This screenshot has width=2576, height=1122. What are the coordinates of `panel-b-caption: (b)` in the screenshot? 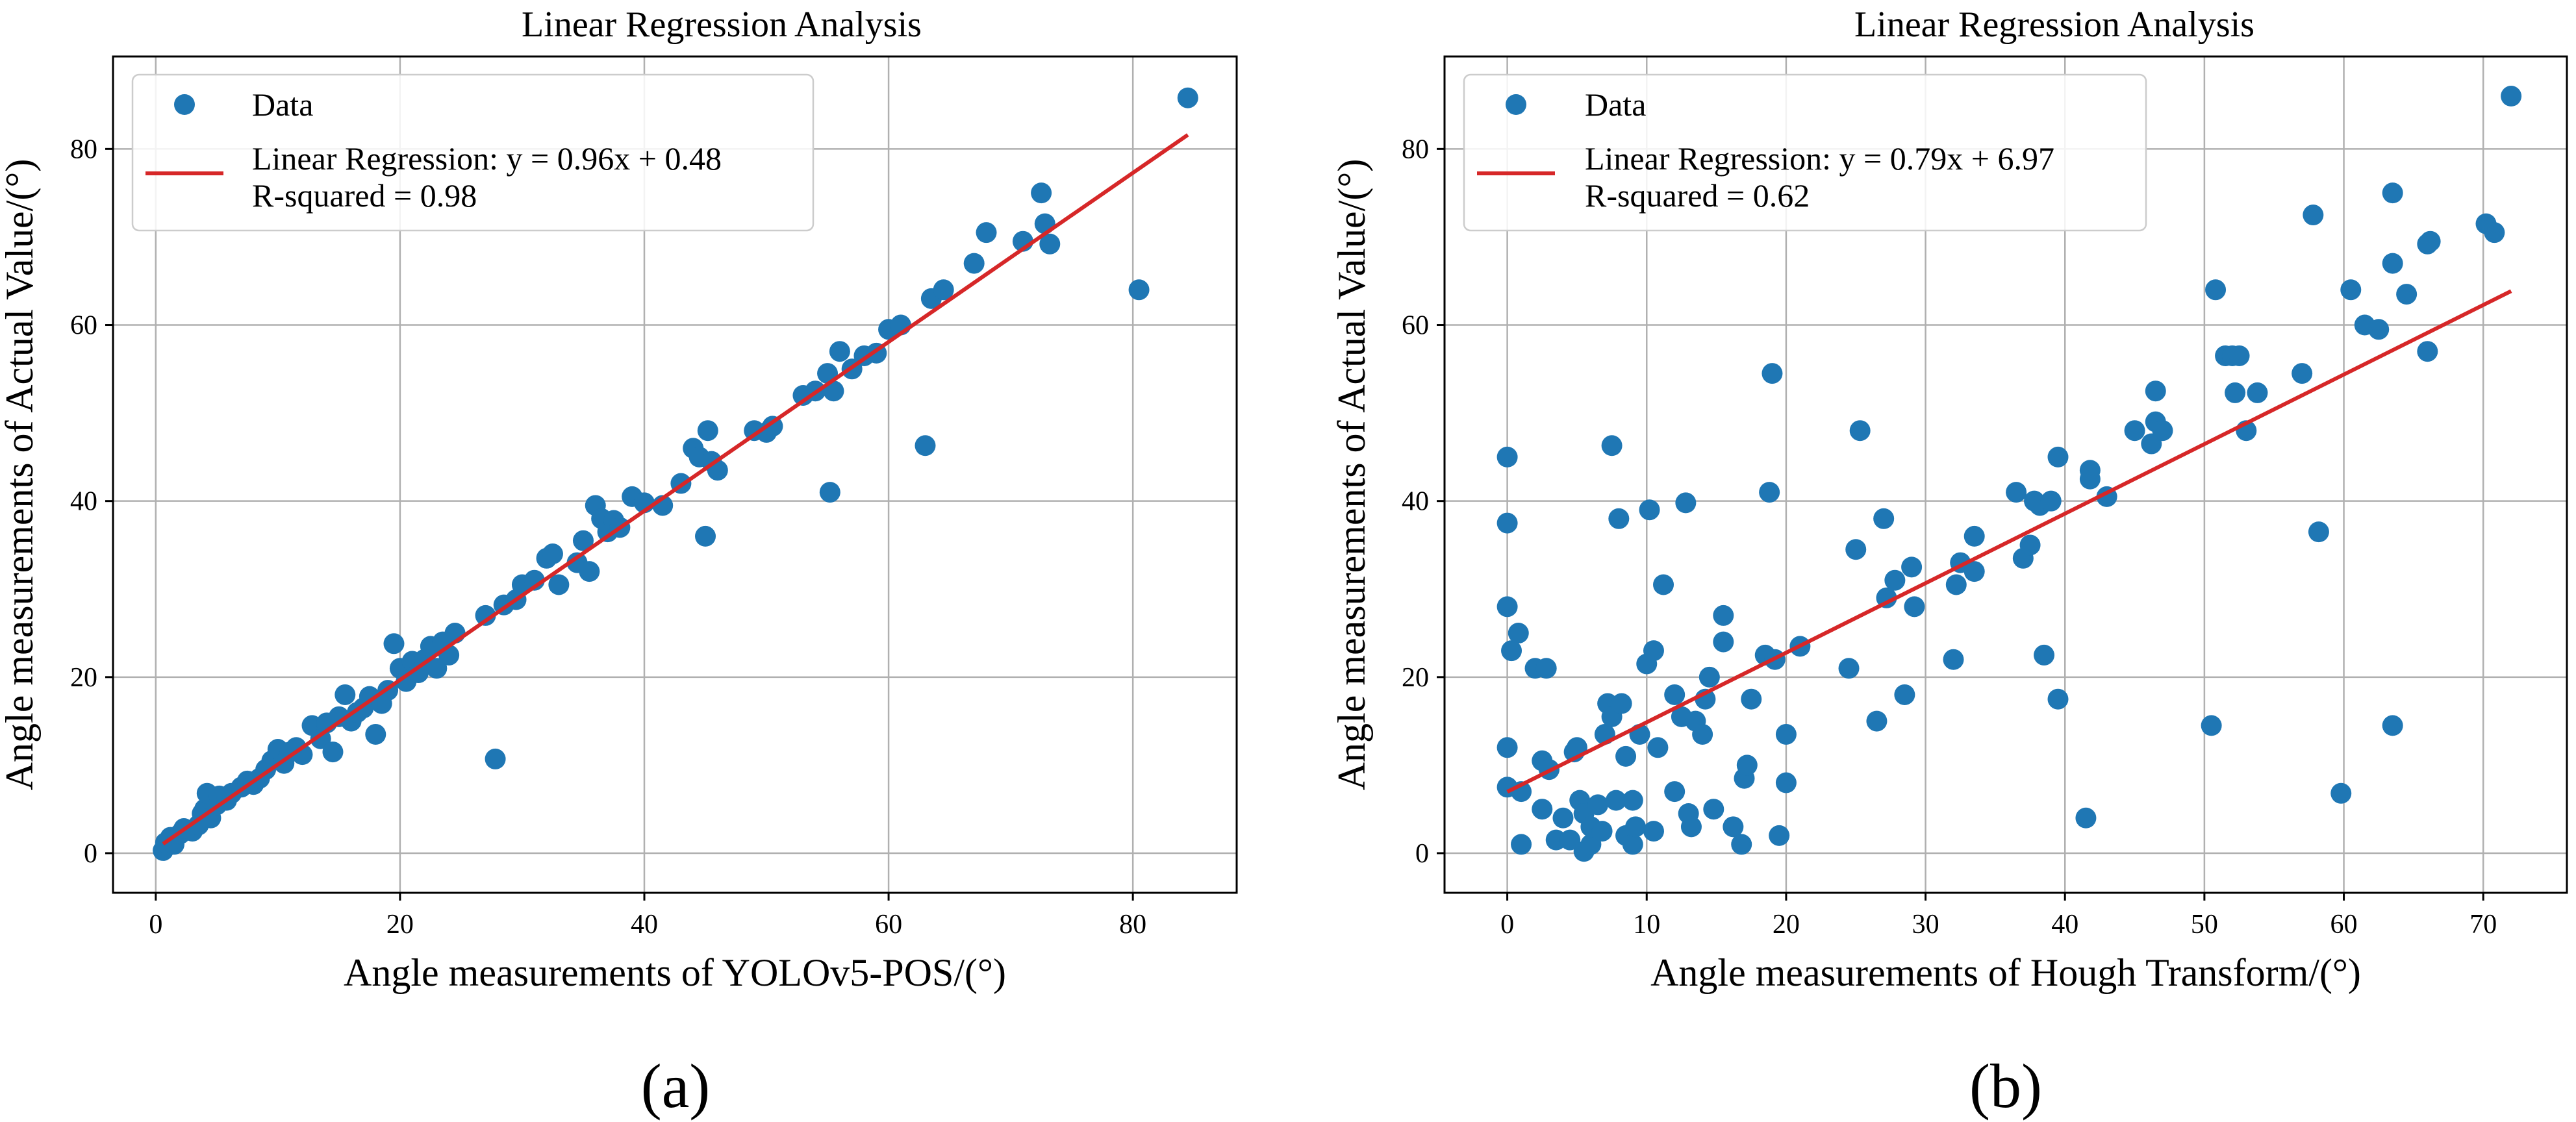 It's located at (2005, 1086).